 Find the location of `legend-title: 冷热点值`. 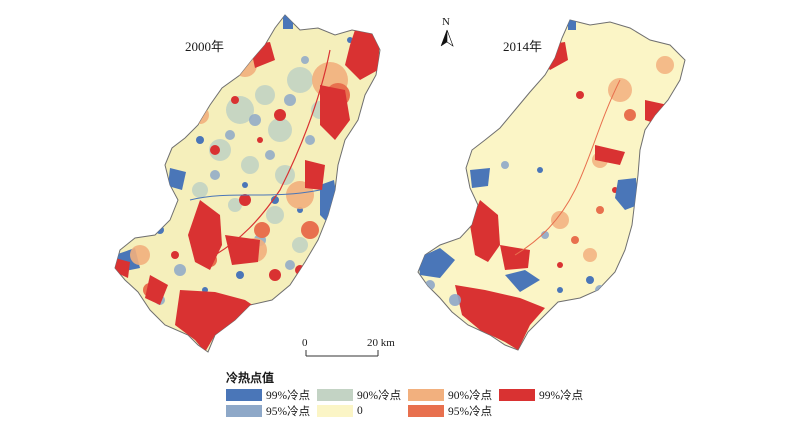

legend-title: 冷热点值 is located at coordinates (250, 378).